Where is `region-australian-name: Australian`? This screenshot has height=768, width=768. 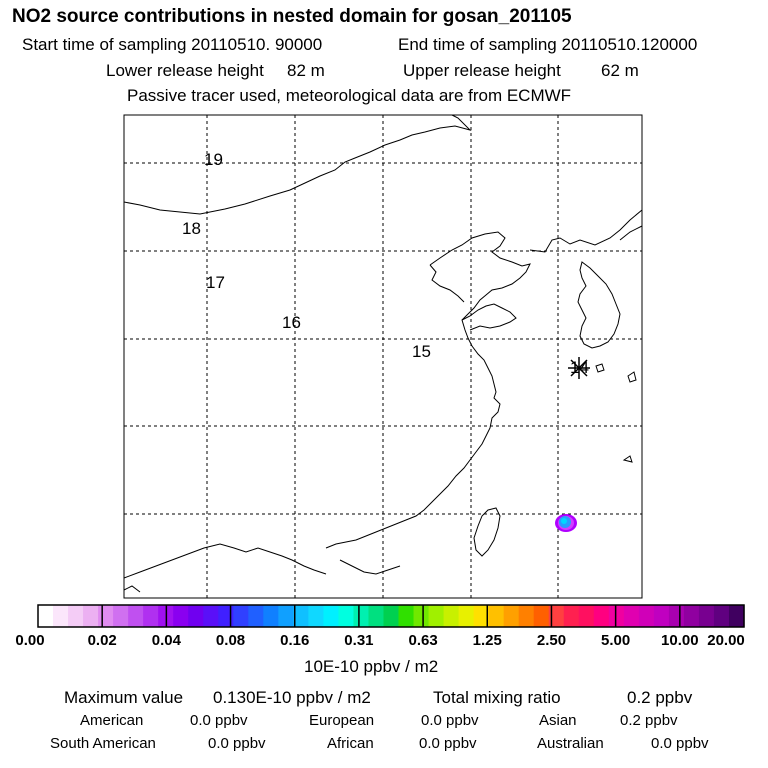 region-australian-name: Australian is located at coordinates (570, 743).